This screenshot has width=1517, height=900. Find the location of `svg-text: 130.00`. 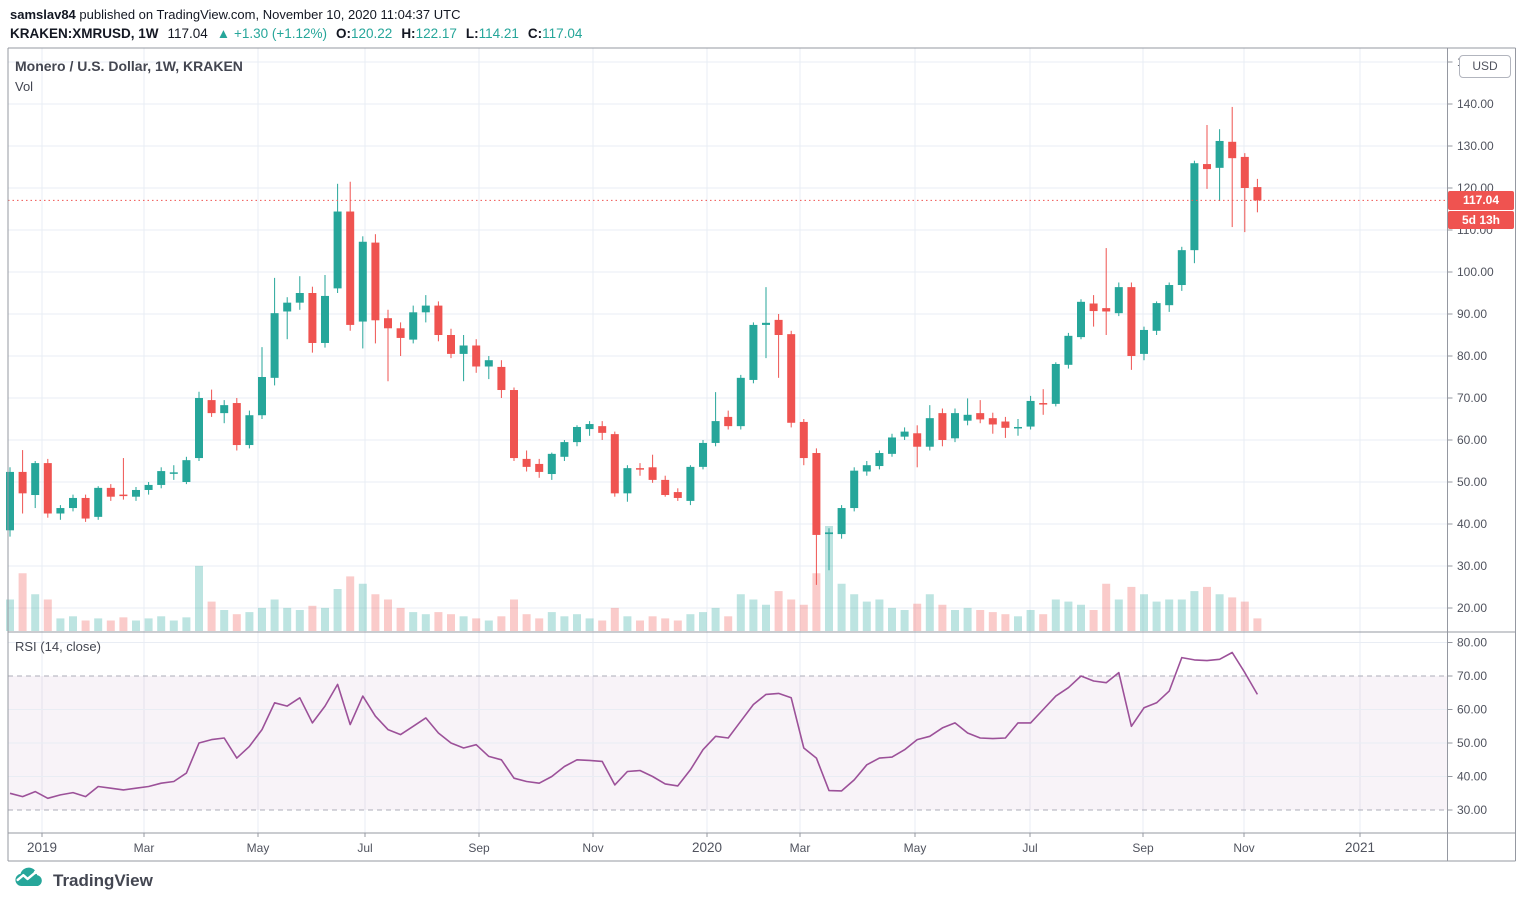

svg-text: 130.00 is located at coordinates (1475, 146).